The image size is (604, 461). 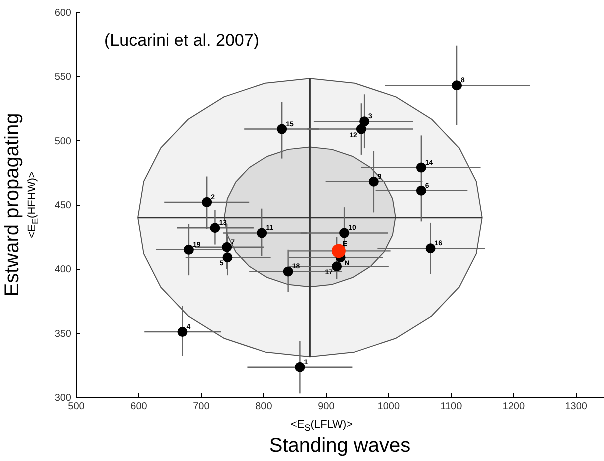 What do you see at coordinates (63, 13) in the screenshot?
I see `y-tick-label: 600` at bounding box center [63, 13].